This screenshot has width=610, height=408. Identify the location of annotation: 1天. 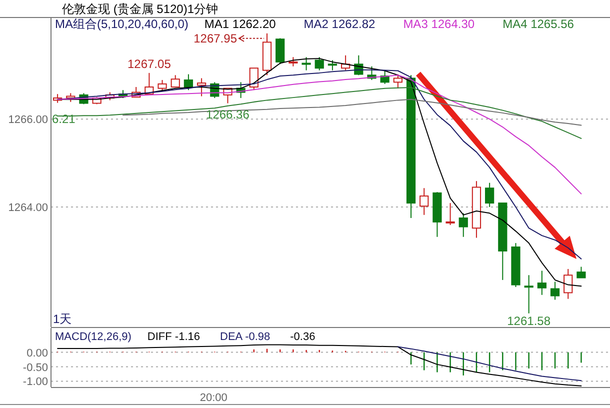
(62, 319).